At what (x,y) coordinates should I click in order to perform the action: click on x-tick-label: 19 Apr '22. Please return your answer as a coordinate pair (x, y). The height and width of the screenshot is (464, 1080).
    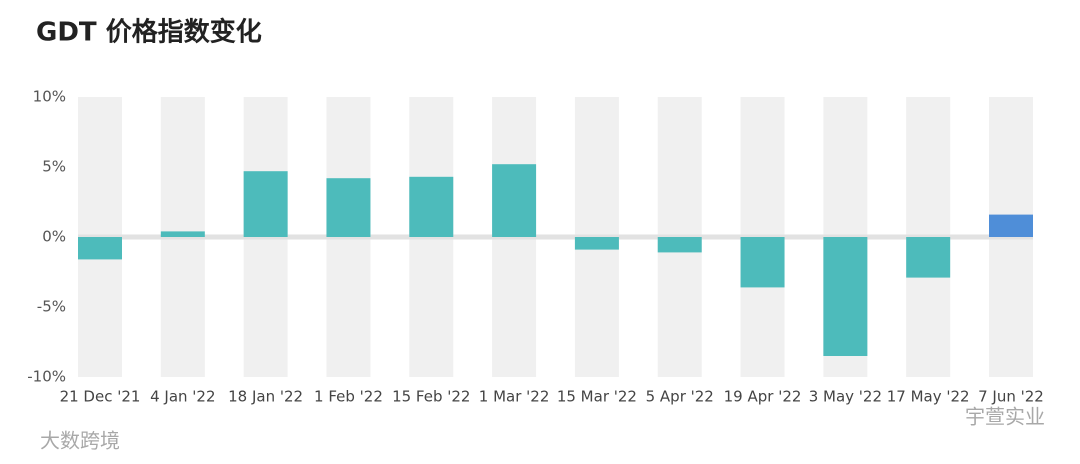
    Looking at the image, I should click on (763, 397).